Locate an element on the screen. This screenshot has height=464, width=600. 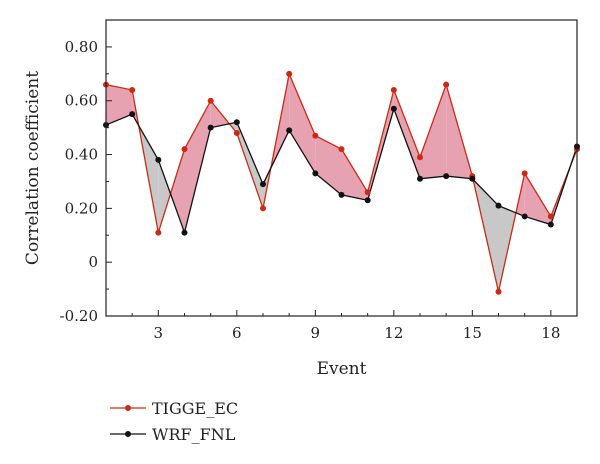
x-tick-label: 3 is located at coordinates (159, 333).